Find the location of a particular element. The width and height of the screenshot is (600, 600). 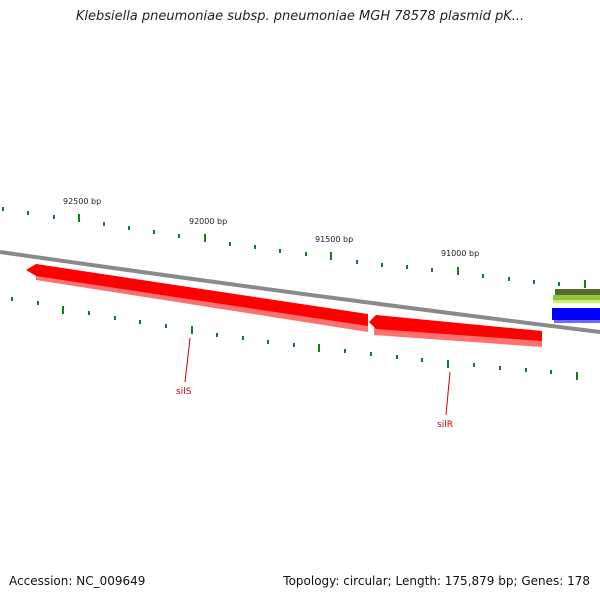

gene-silS-body is located at coordinates (197, 295).